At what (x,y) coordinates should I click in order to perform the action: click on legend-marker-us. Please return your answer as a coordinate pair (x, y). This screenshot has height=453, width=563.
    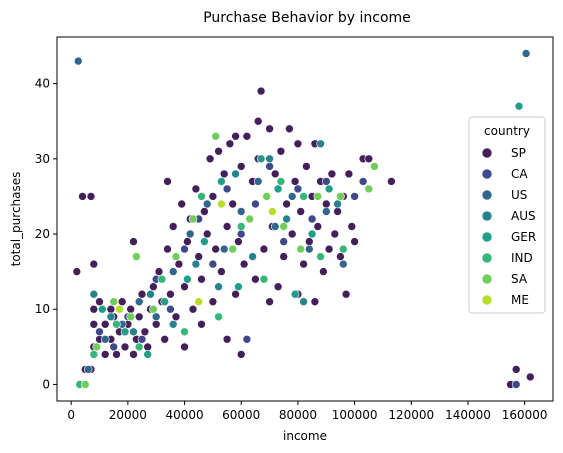
    Looking at the image, I should click on (487, 195).